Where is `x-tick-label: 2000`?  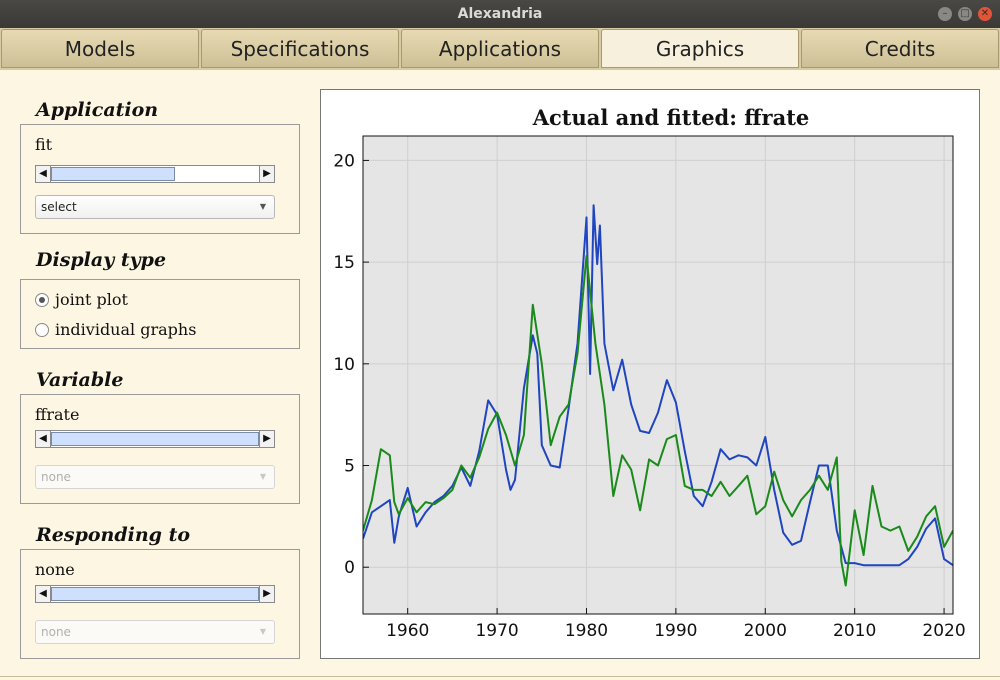 x-tick-label: 2000 is located at coordinates (765, 631).